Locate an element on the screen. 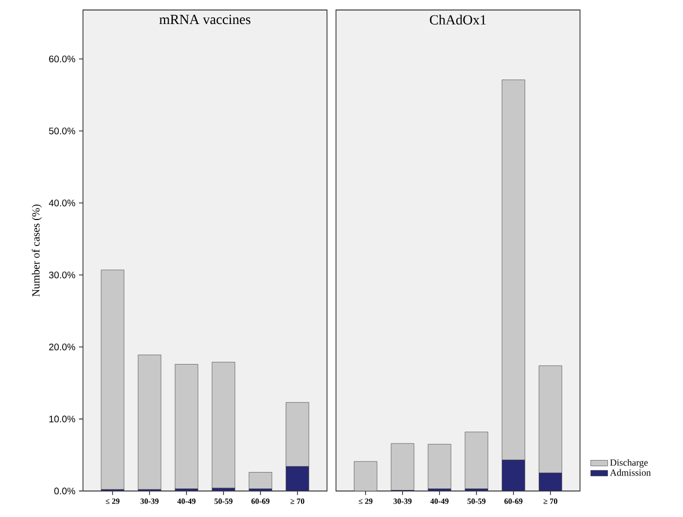 This screenshot has width=683, height=517. legend-label: Discharge is located at coordinates (629, 463).